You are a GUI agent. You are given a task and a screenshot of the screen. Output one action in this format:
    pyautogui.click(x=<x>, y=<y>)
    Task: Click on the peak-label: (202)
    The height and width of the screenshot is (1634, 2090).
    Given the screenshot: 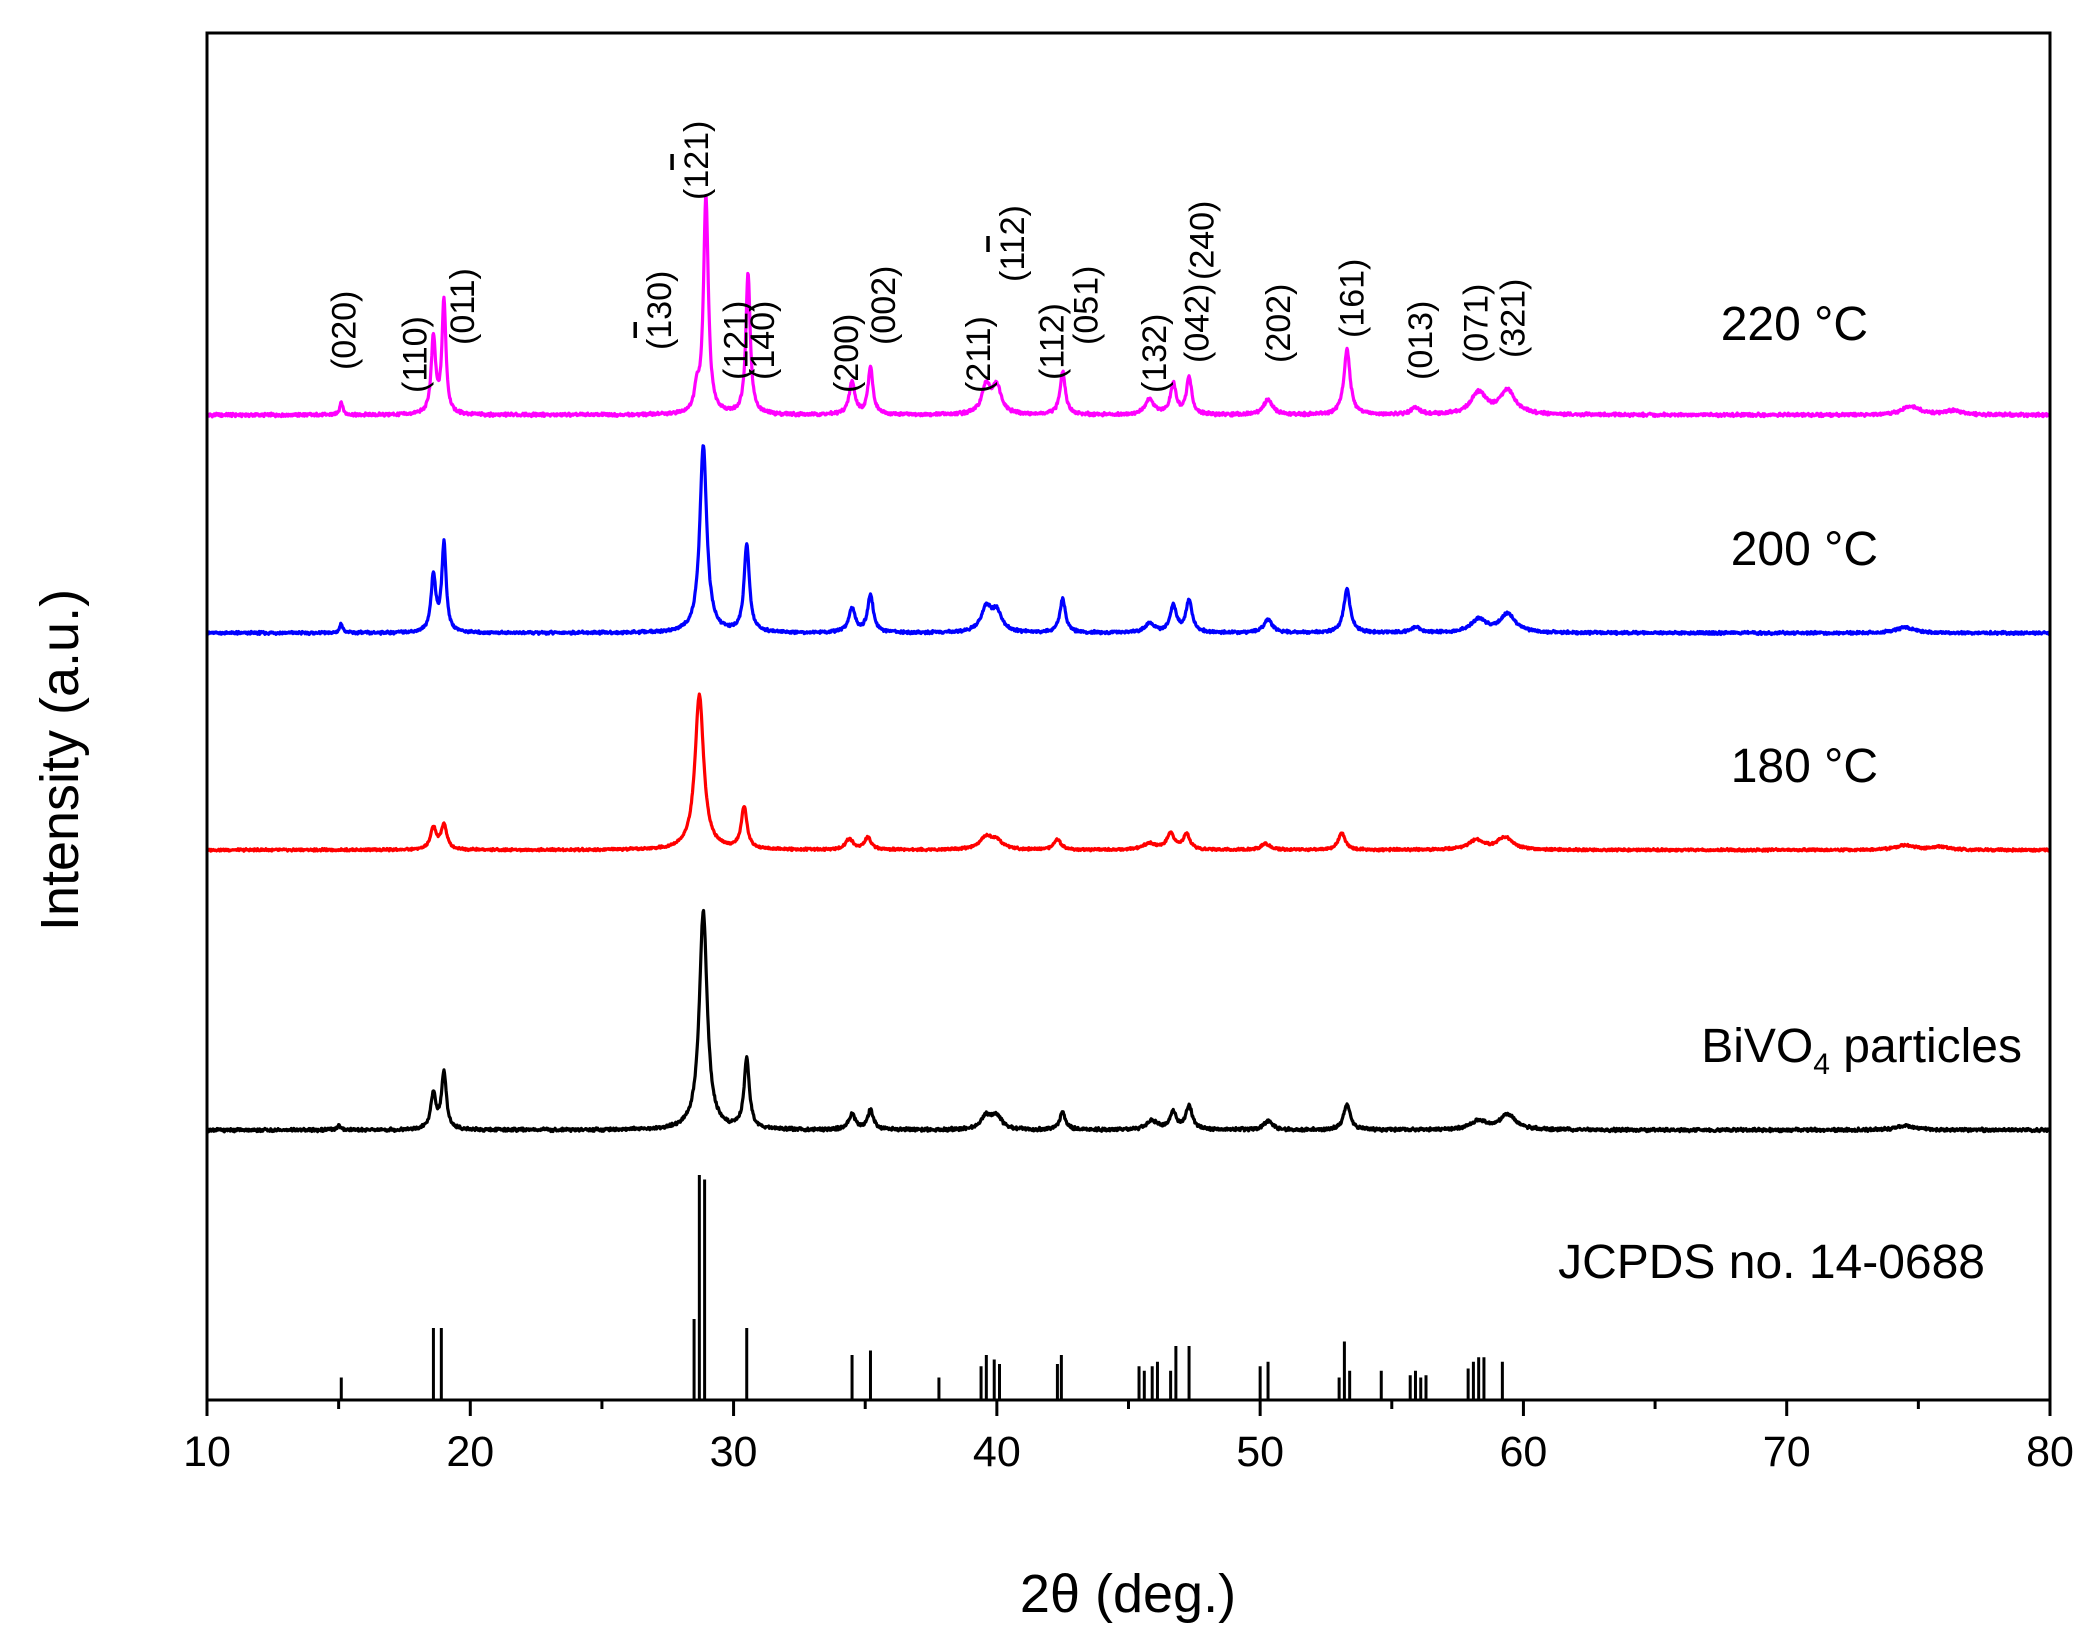 What is the action you would take?
    pyautogui.click(x=1279, y=323)
    